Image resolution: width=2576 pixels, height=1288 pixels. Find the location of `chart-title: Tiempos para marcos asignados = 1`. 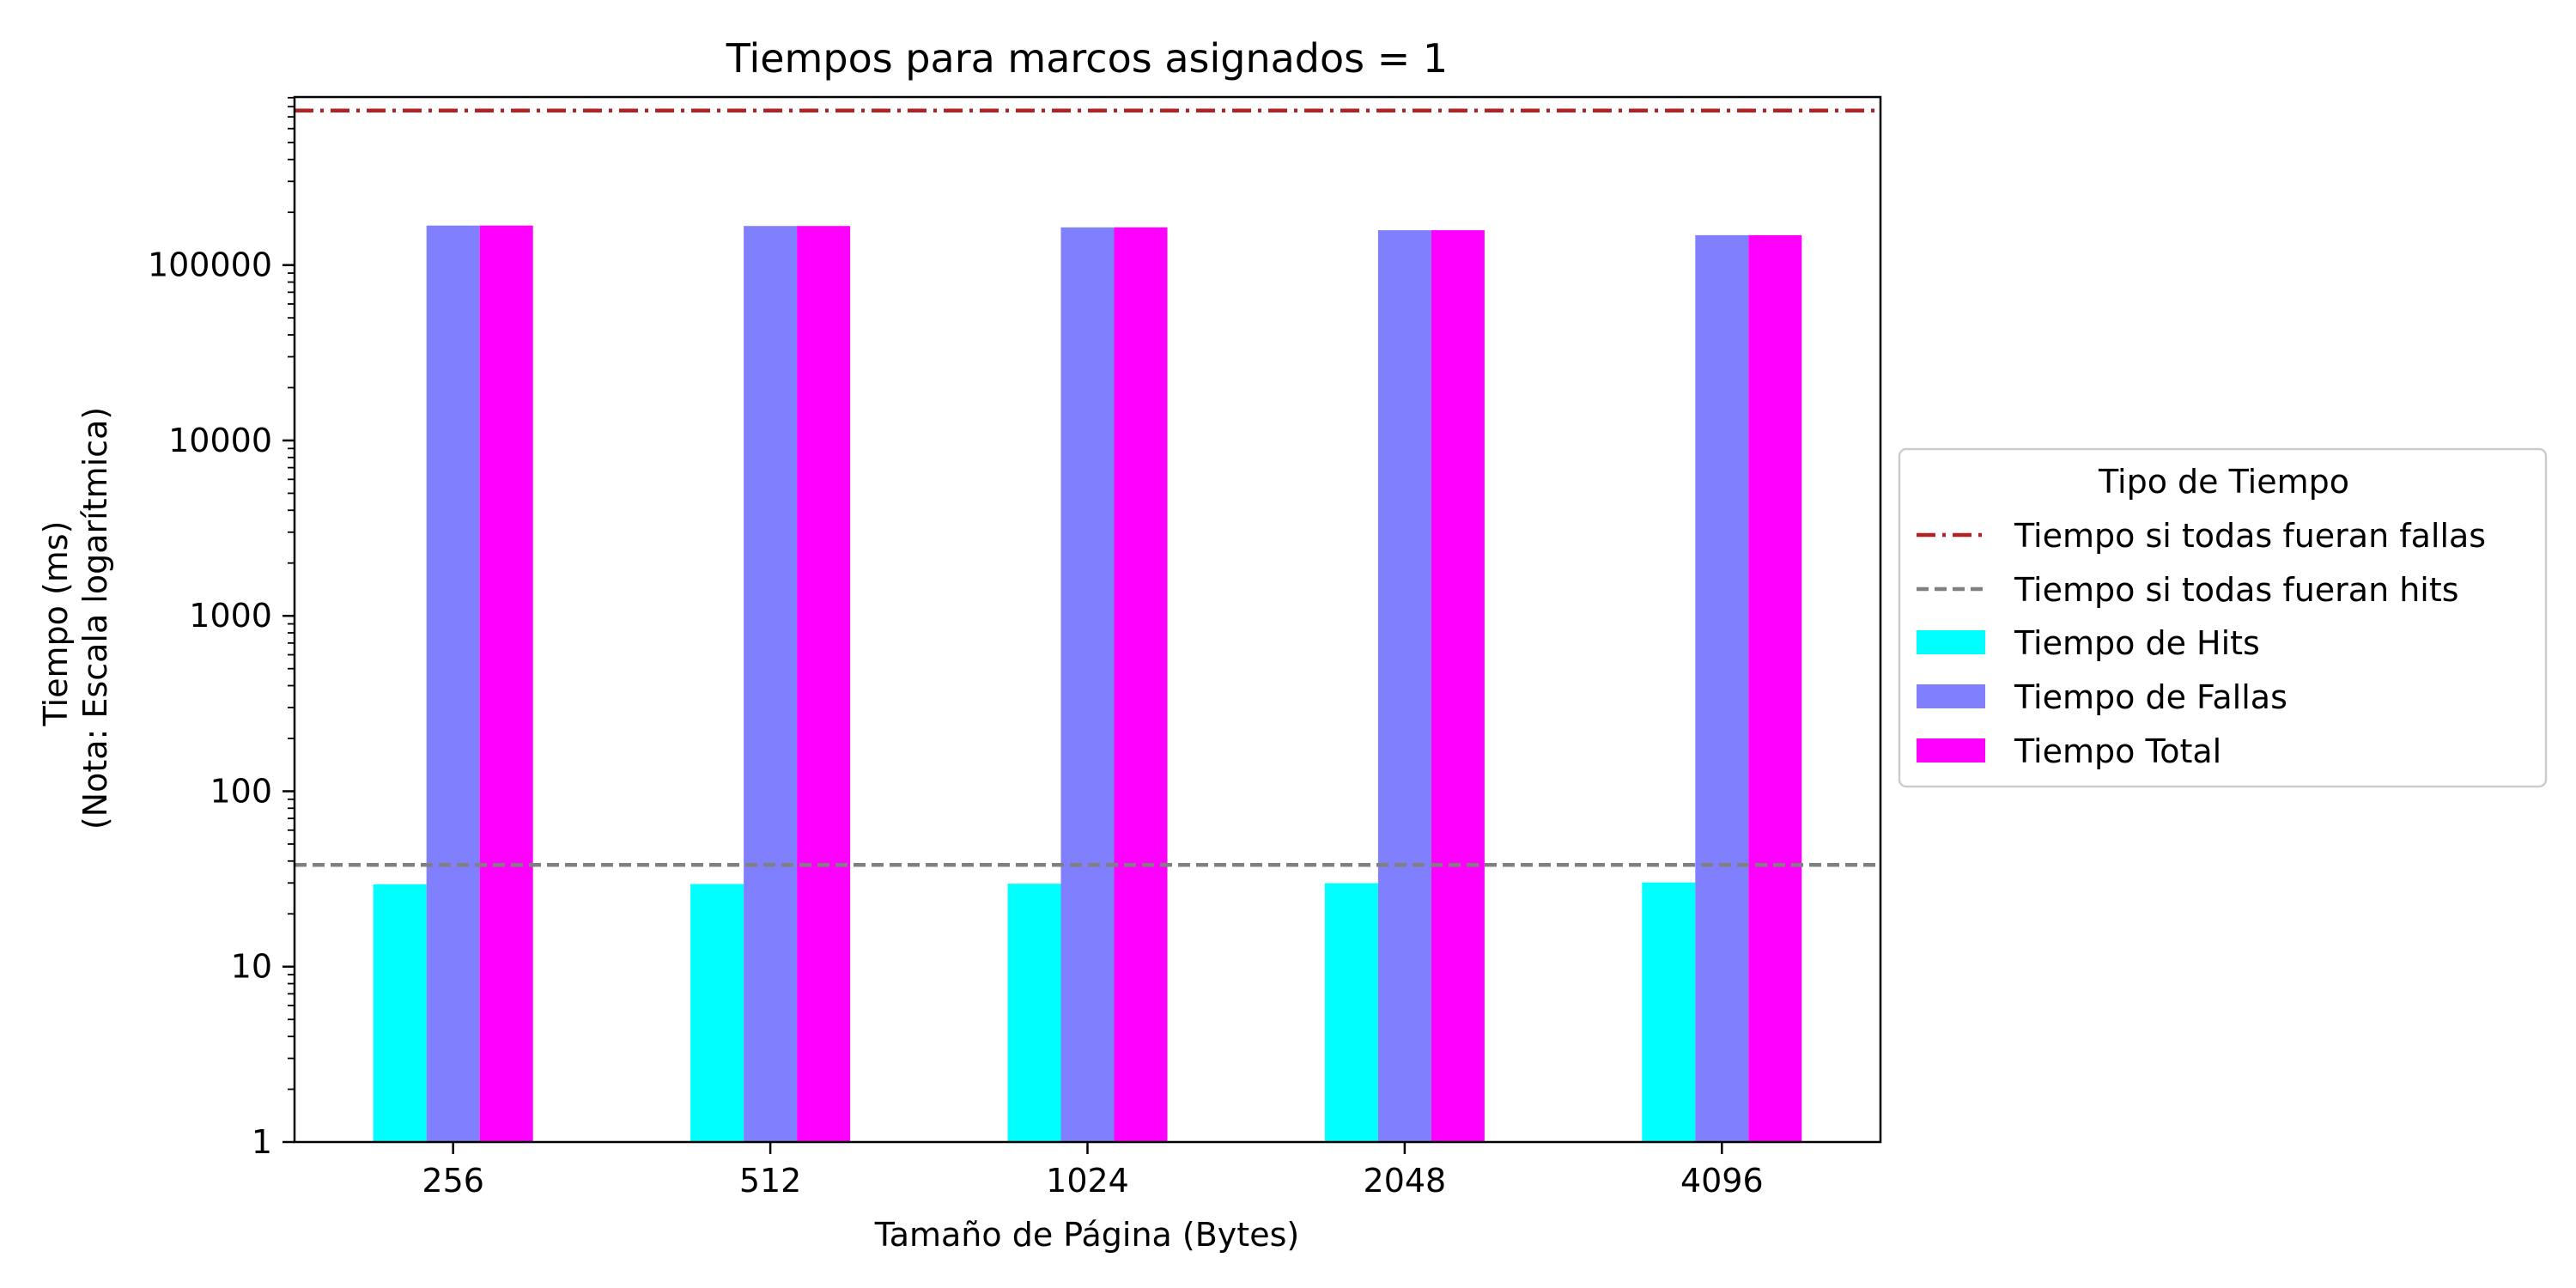

chart-title: Tiempos para marcos asignados = 1 is located at coordinates (1087, 59).